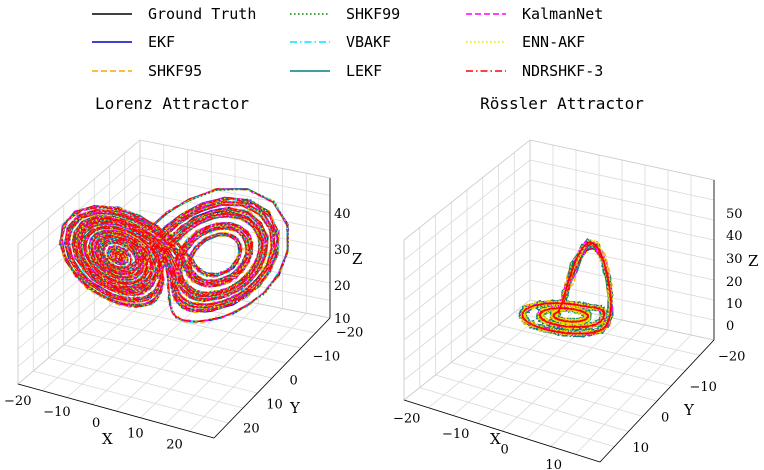  I want to click on legend-label: ENN-AKF, so click(553, 42).